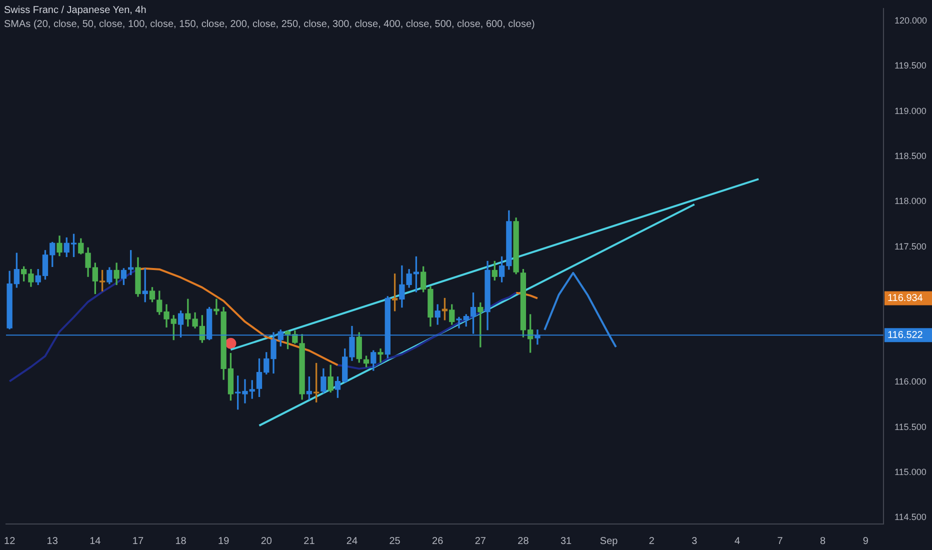  Describe the element at coordinates (905, 335) in the screenshot. I see `ref-line-label: 116.522` at that location.